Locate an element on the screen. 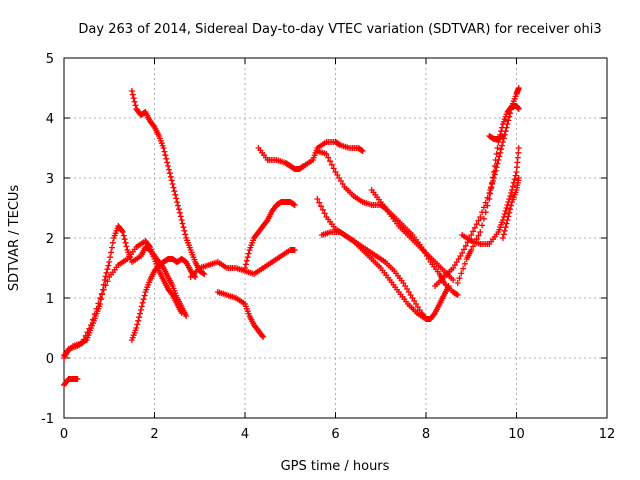 Image resolution: width=640 pixels, height=480 pixels. x-tick-label: 10 is located at coordinates (516, 434).